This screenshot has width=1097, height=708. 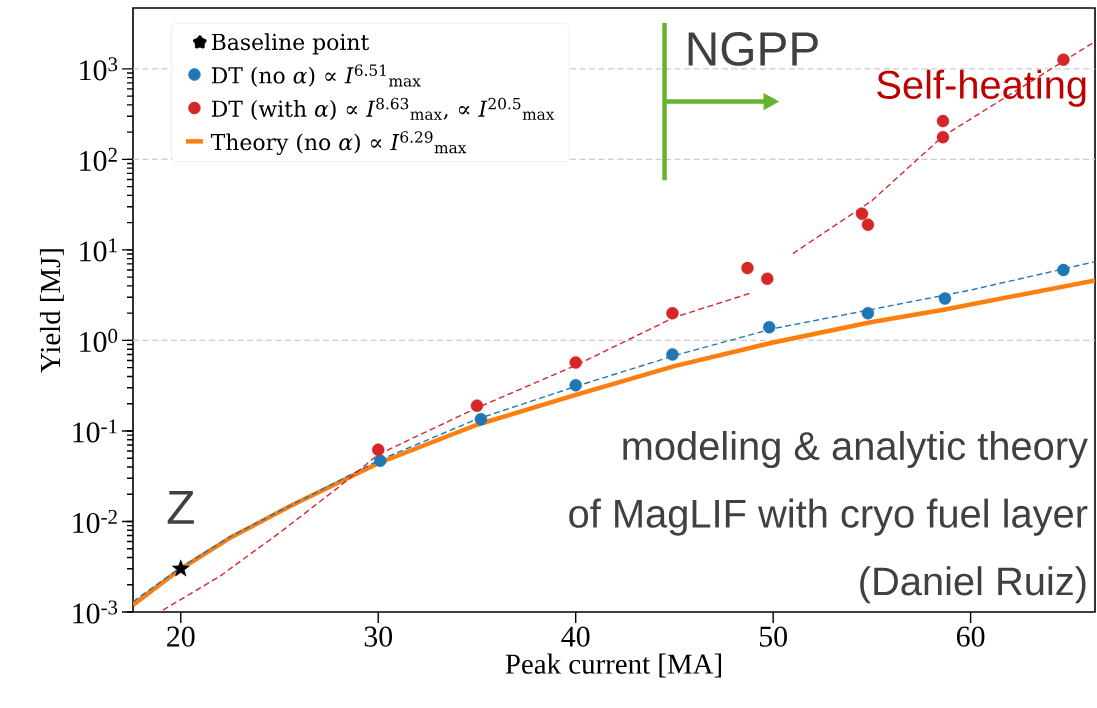 What do you see at coordinates (970, 636) in the screenshot?
I see `x-tick-label: 60` at bounding box center [970, 636].